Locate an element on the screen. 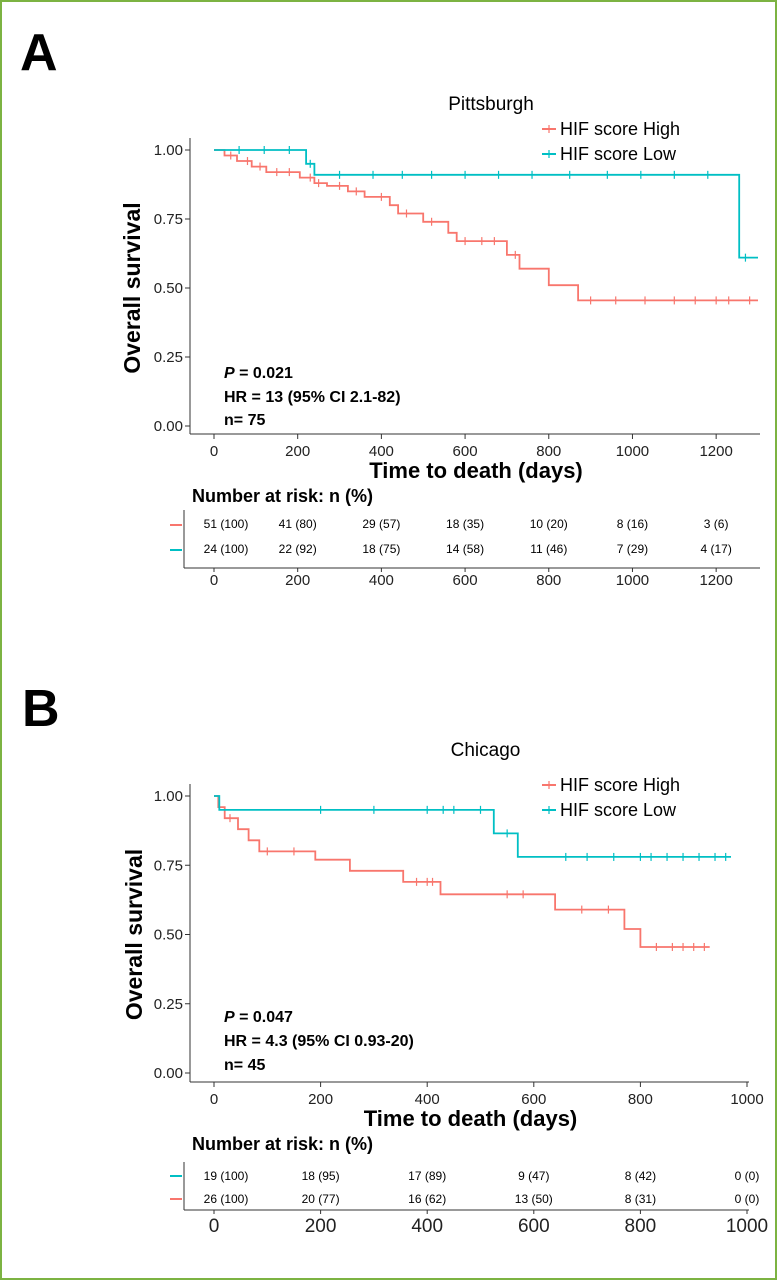  risk-cell: 29 (57) is located at coordinates (381, 524).